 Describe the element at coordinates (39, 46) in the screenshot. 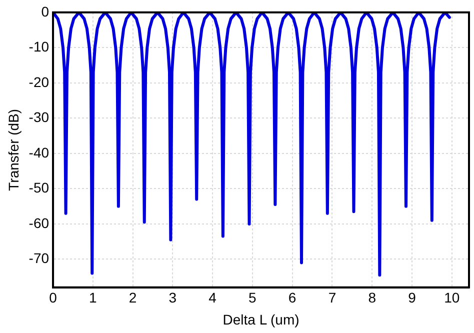

I see `y-tick-label: -10` at that location.